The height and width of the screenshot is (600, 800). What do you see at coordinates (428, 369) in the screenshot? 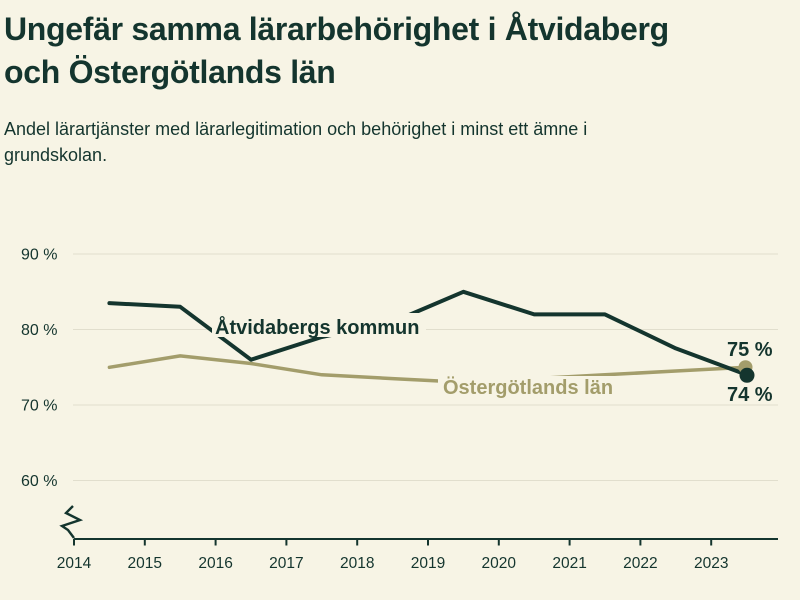
I see `series-line-ostergotland` at bounding box center [428, 369].